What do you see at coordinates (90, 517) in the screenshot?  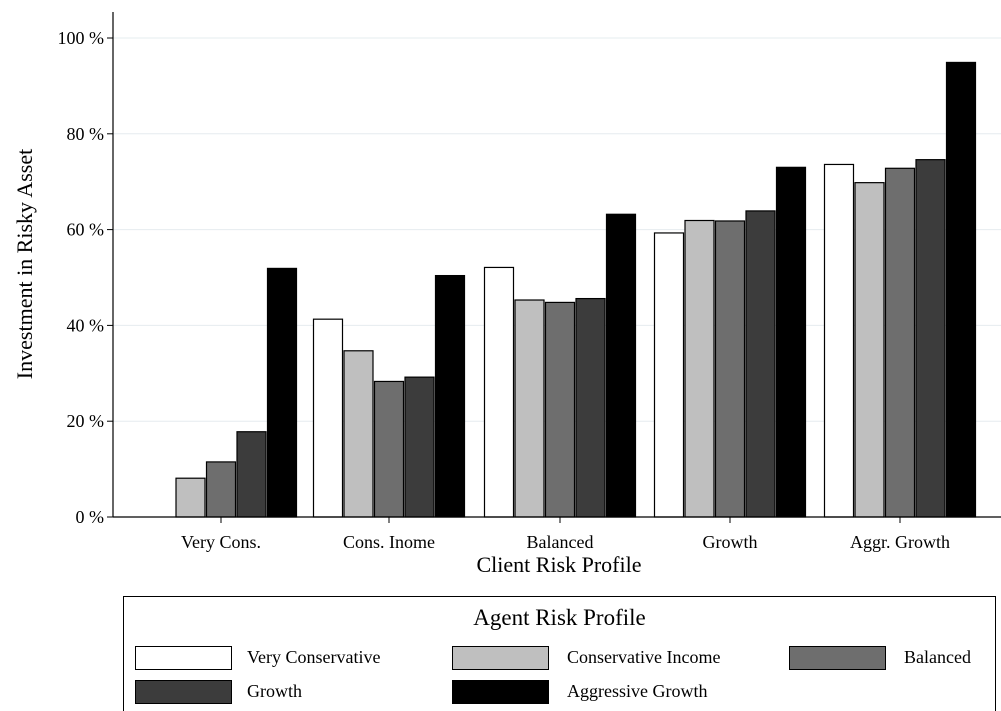 I see `y-tick-label: 0 %` at bounding box center [90, 517].